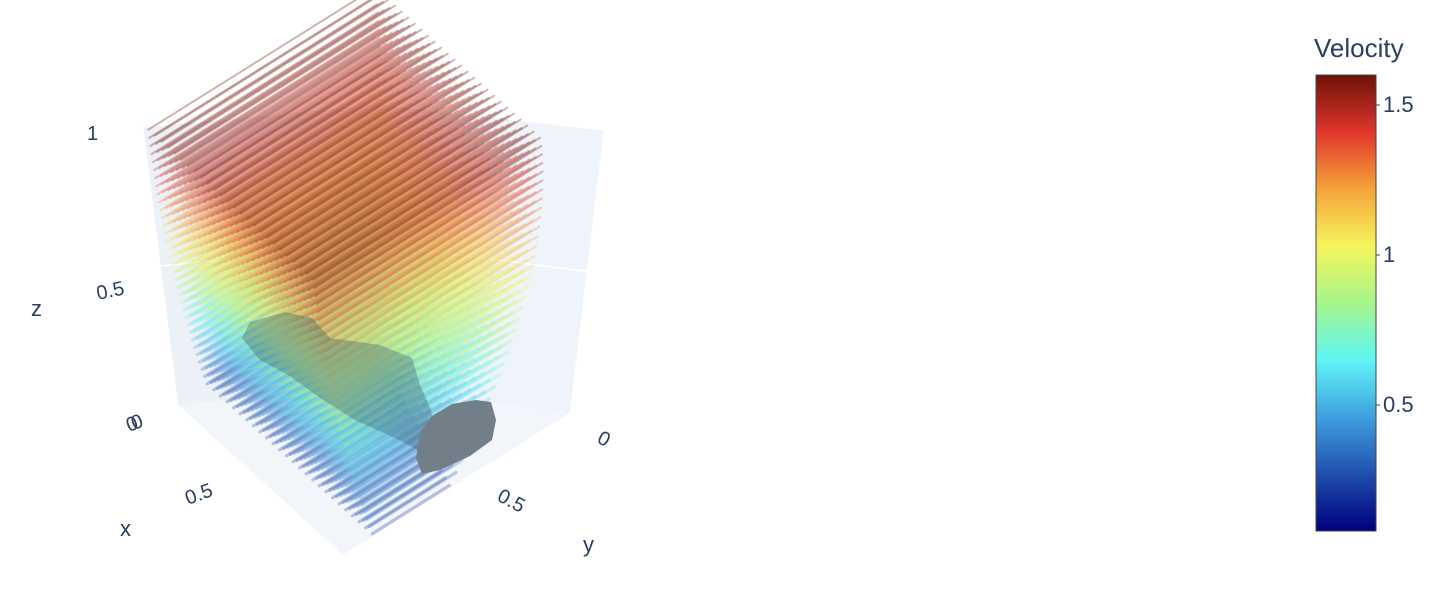  What do you see at coordinates (1346, 303) in the screenshot?
I see `colorbar-gradient` at bounding box center [1346, 303].